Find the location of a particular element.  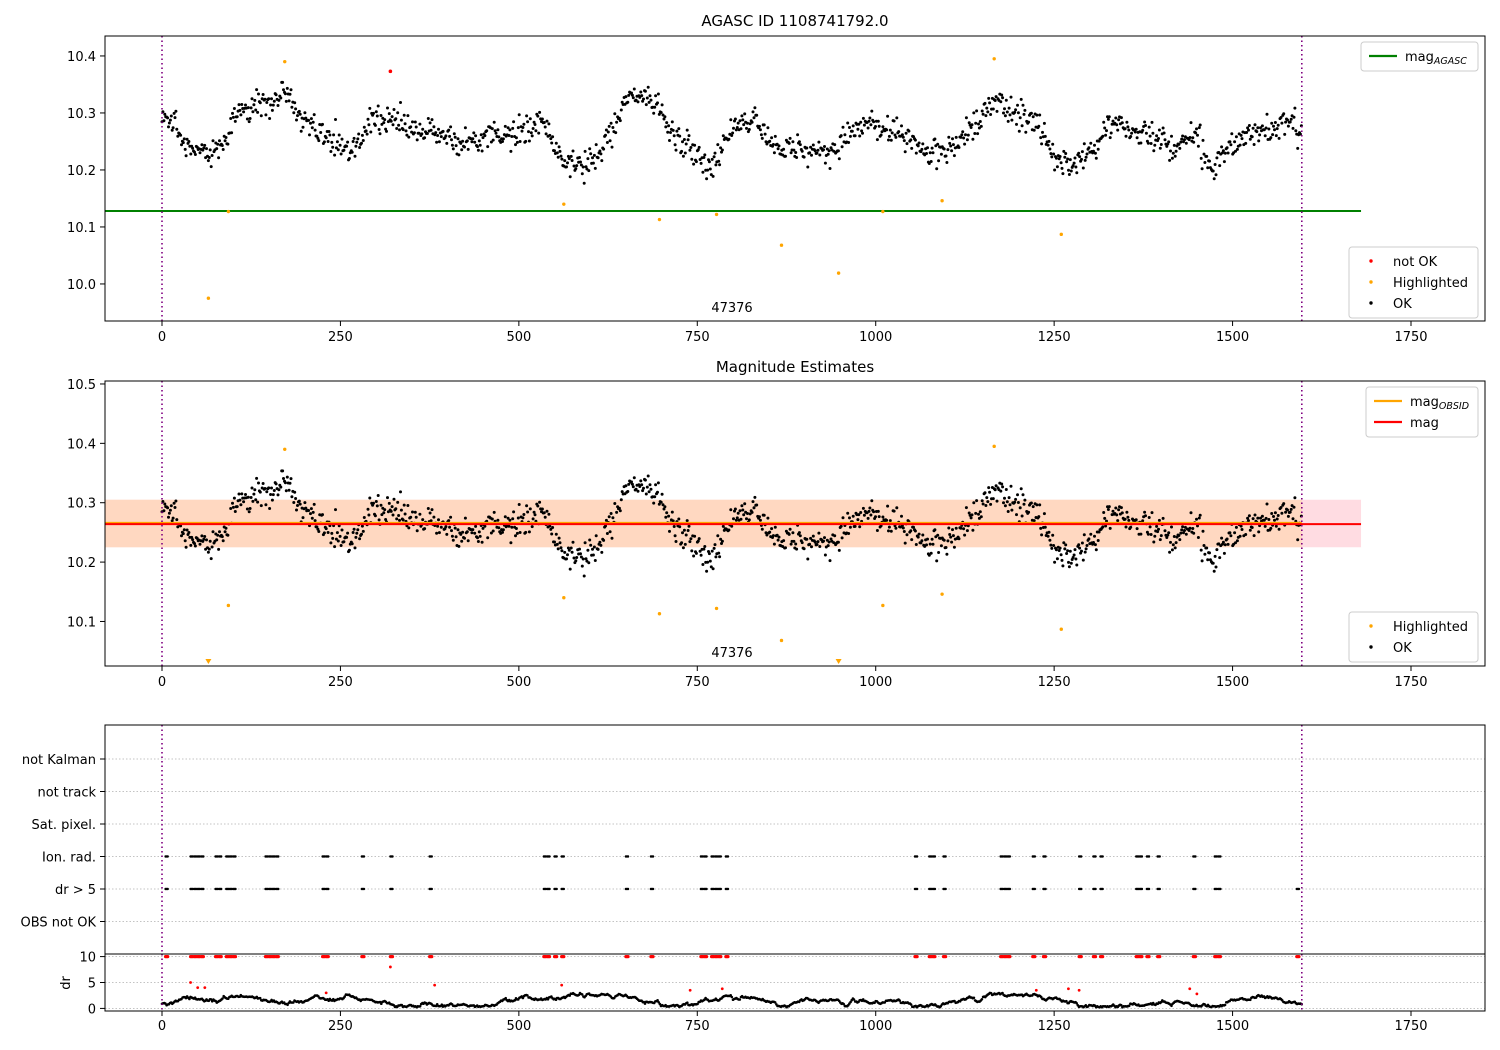

dr-outlier-point is located at coordinates (557, 956).